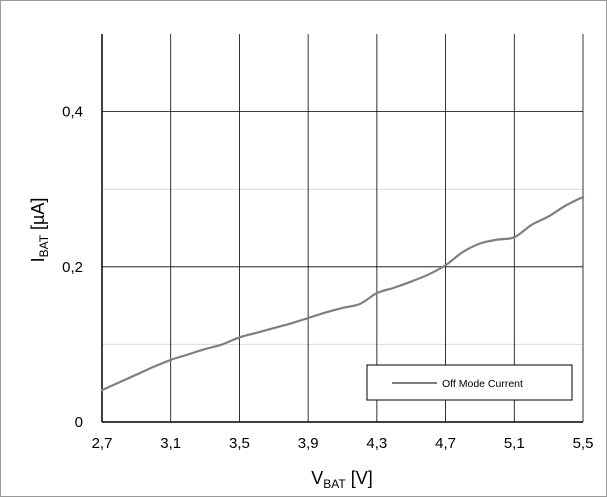  I want to click on legend: Off Mode Current, so click(469, 382).